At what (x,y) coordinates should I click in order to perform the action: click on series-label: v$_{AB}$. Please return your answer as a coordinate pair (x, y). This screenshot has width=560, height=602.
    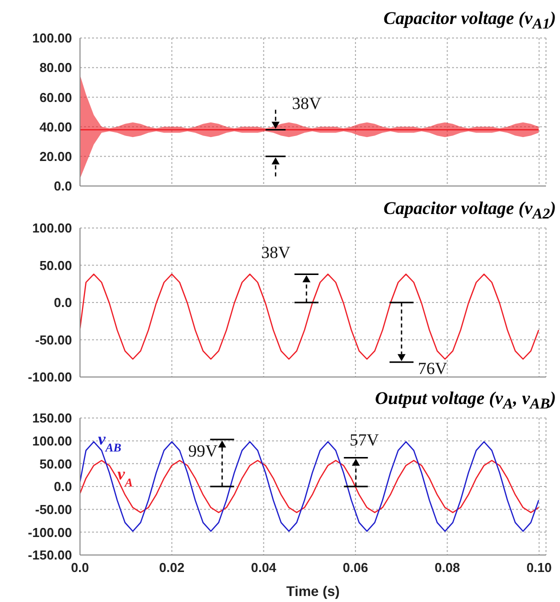
    Looking at the image, I should click on (110, 441).